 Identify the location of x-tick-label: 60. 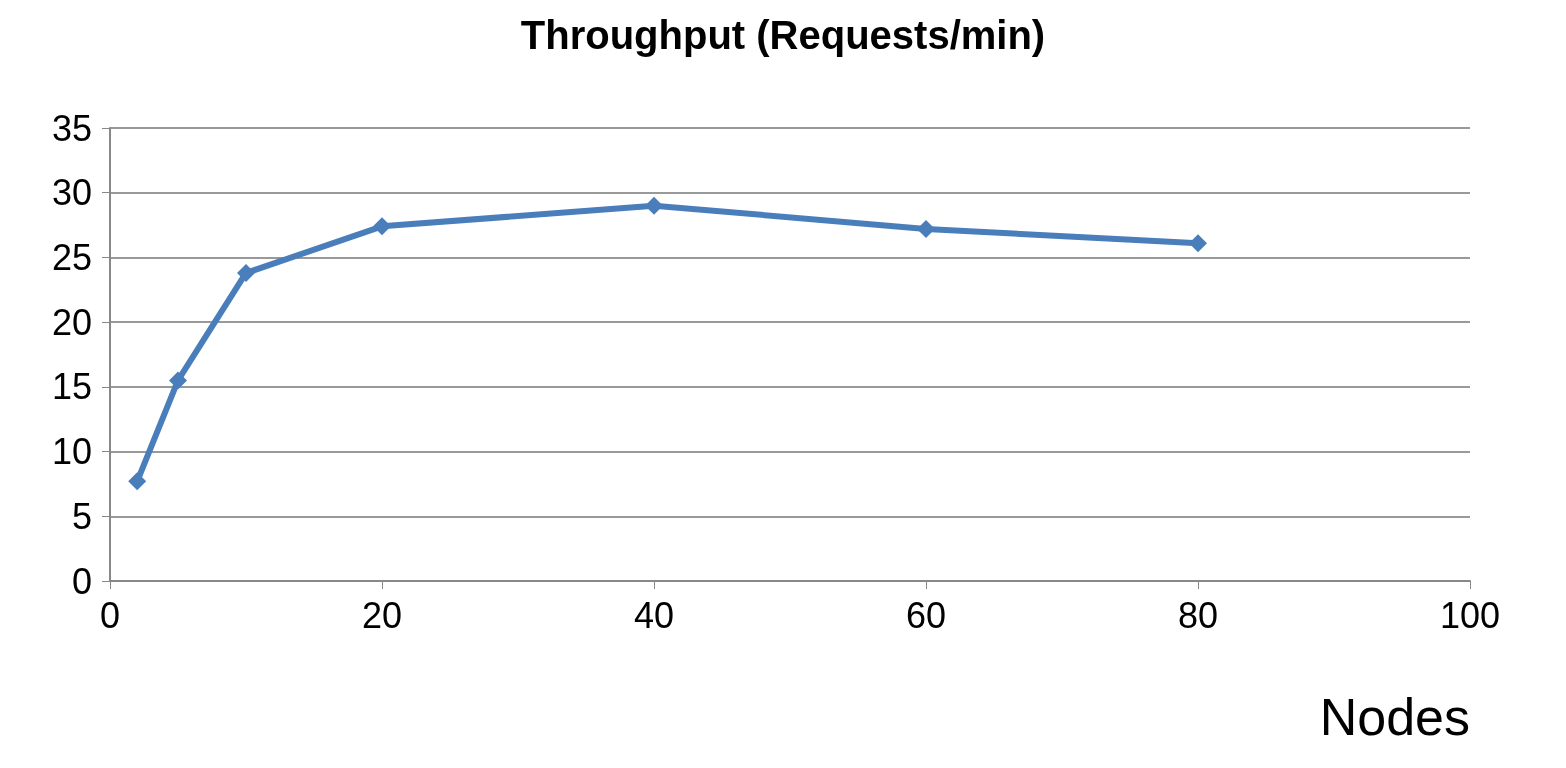
(926, 615).